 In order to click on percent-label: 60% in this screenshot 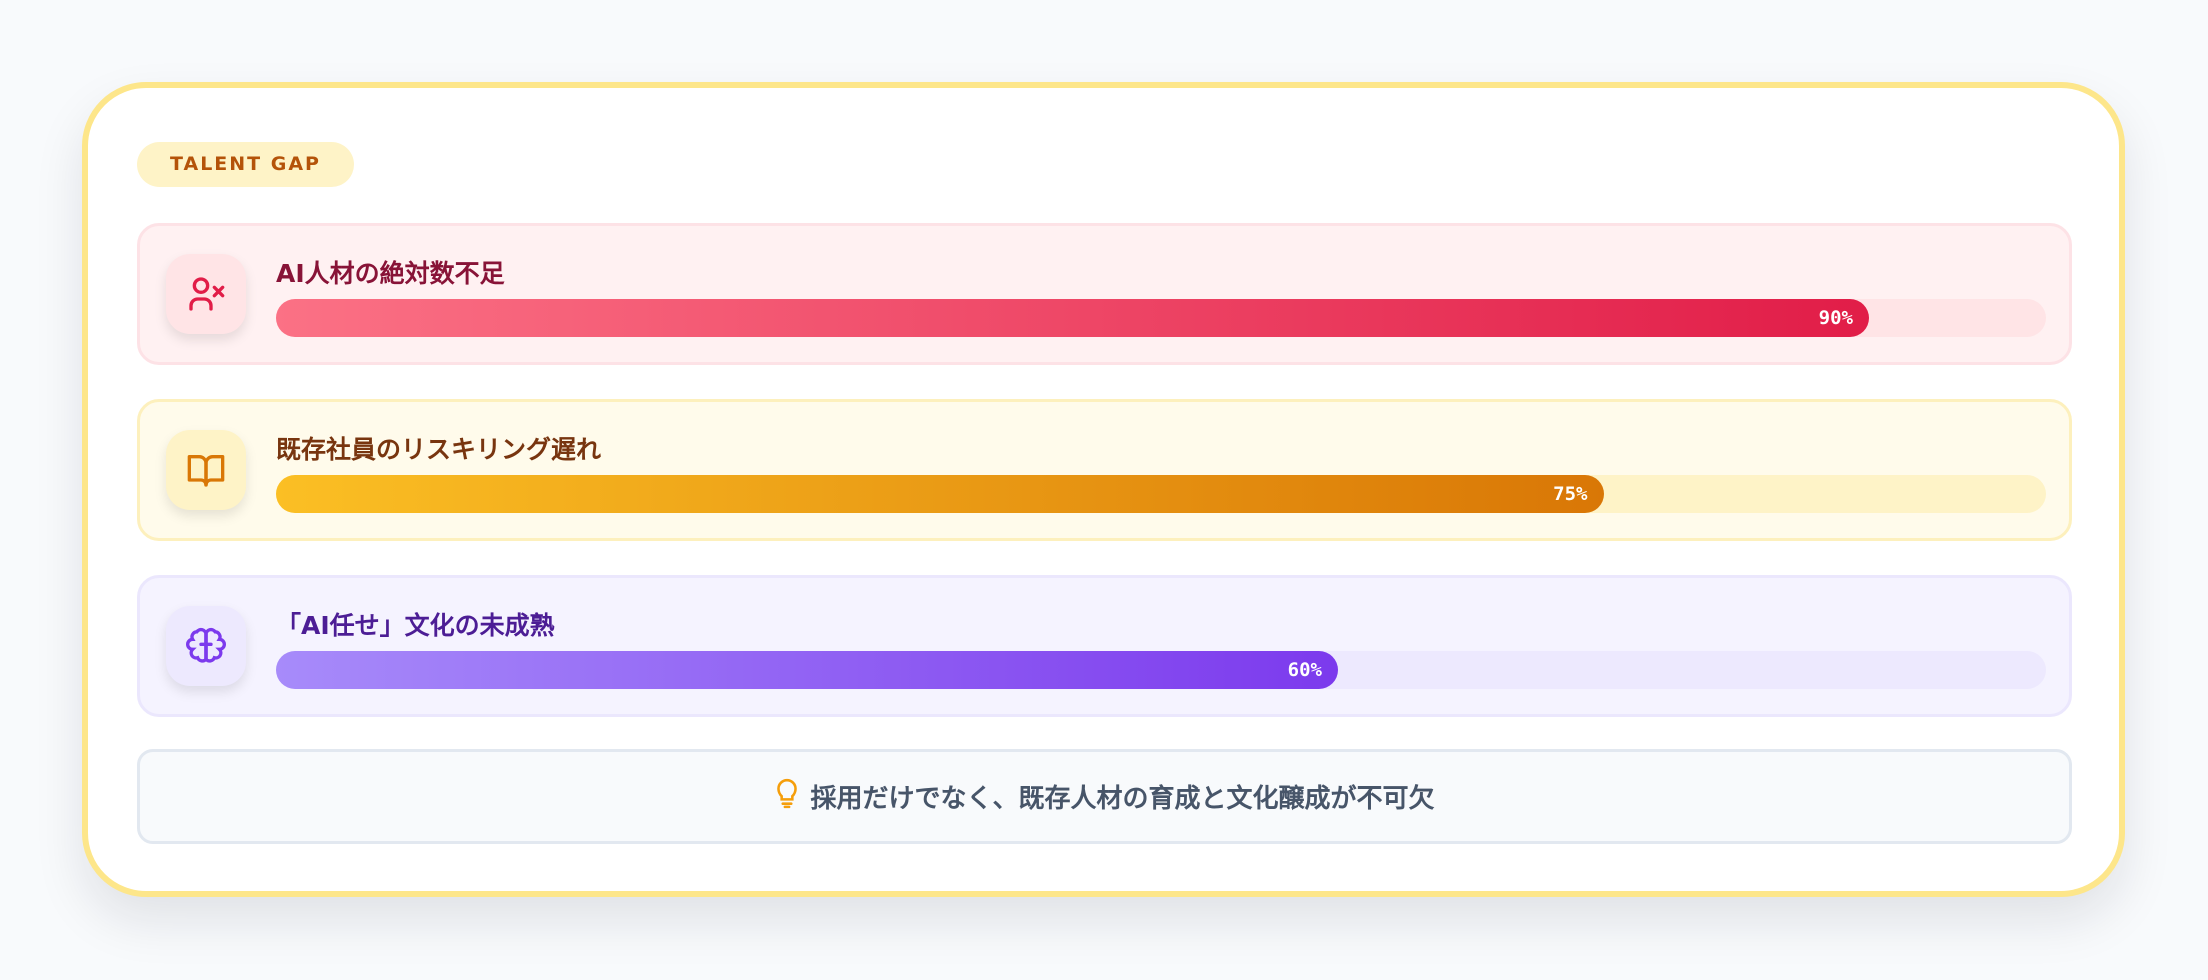, I will do `click(1304, 670)`.